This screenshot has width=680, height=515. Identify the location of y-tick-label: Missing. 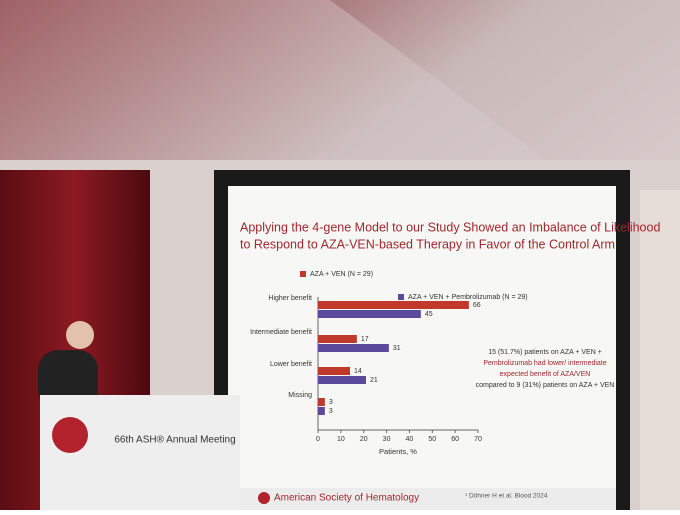
(300, 395).